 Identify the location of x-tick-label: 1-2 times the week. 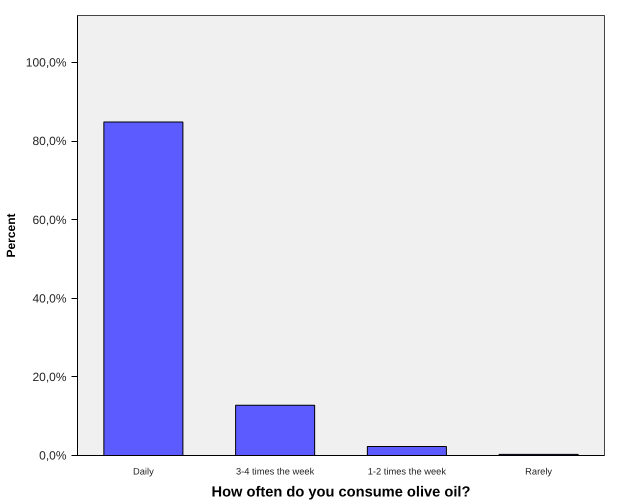
(407, 471).